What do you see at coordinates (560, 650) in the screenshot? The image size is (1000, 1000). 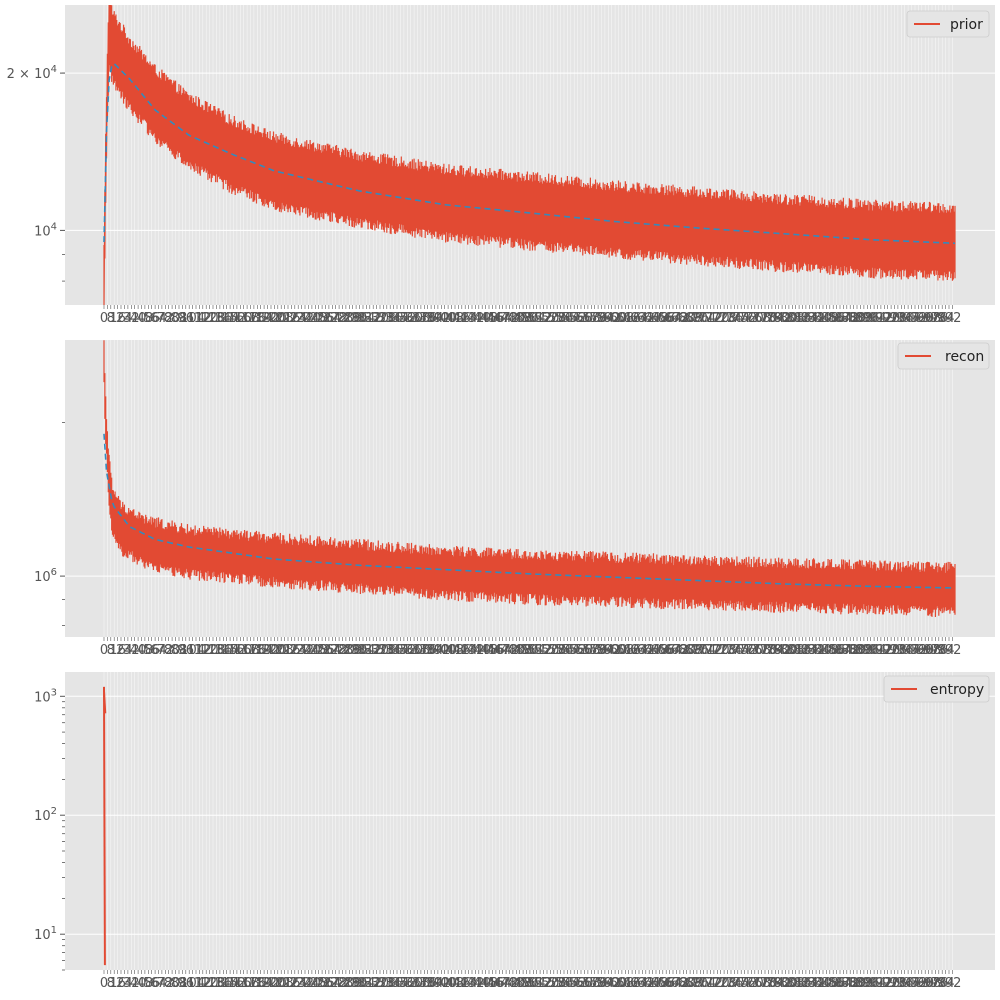 I see `x-tick-label: 536` at bounding box center [560, 650].